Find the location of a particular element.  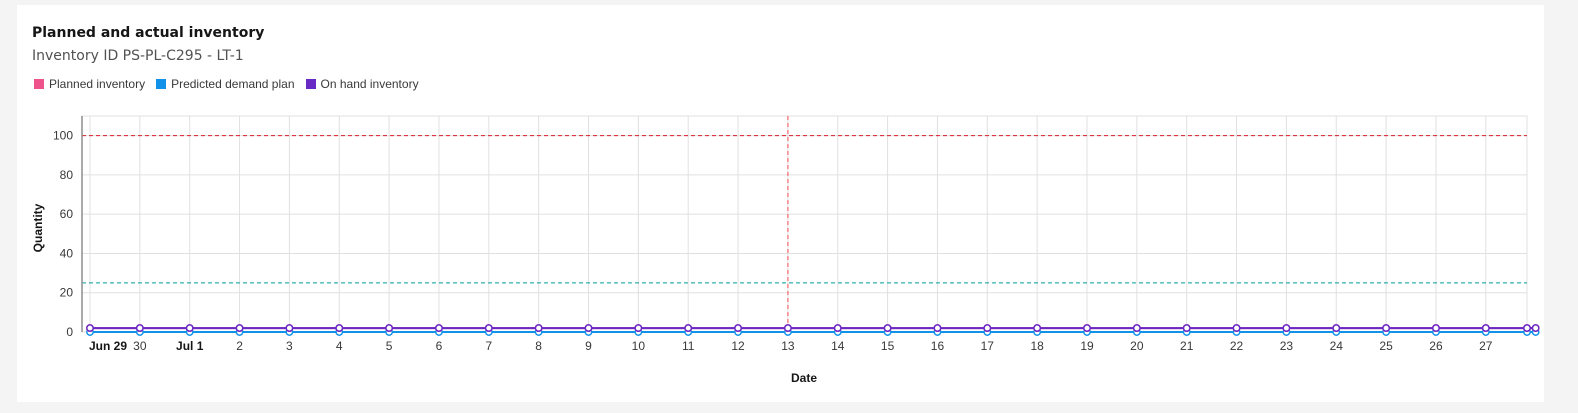

legend-label-on-hand-inventory: On hand inventory is located at coordinates (369, 84).